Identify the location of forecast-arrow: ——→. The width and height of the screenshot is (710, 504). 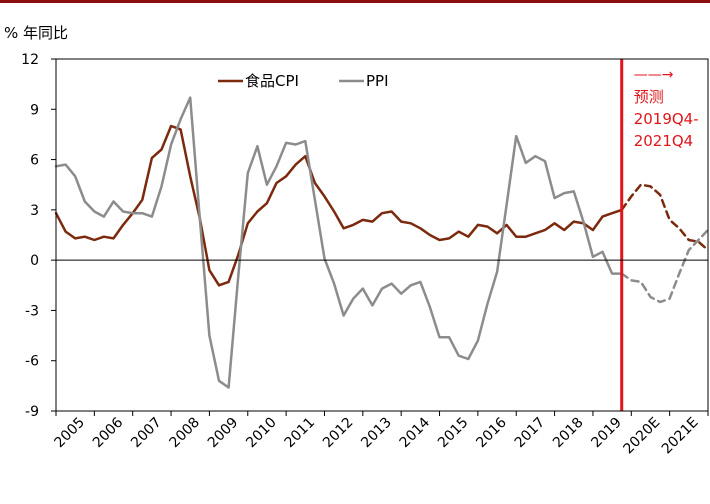
(654, 75).